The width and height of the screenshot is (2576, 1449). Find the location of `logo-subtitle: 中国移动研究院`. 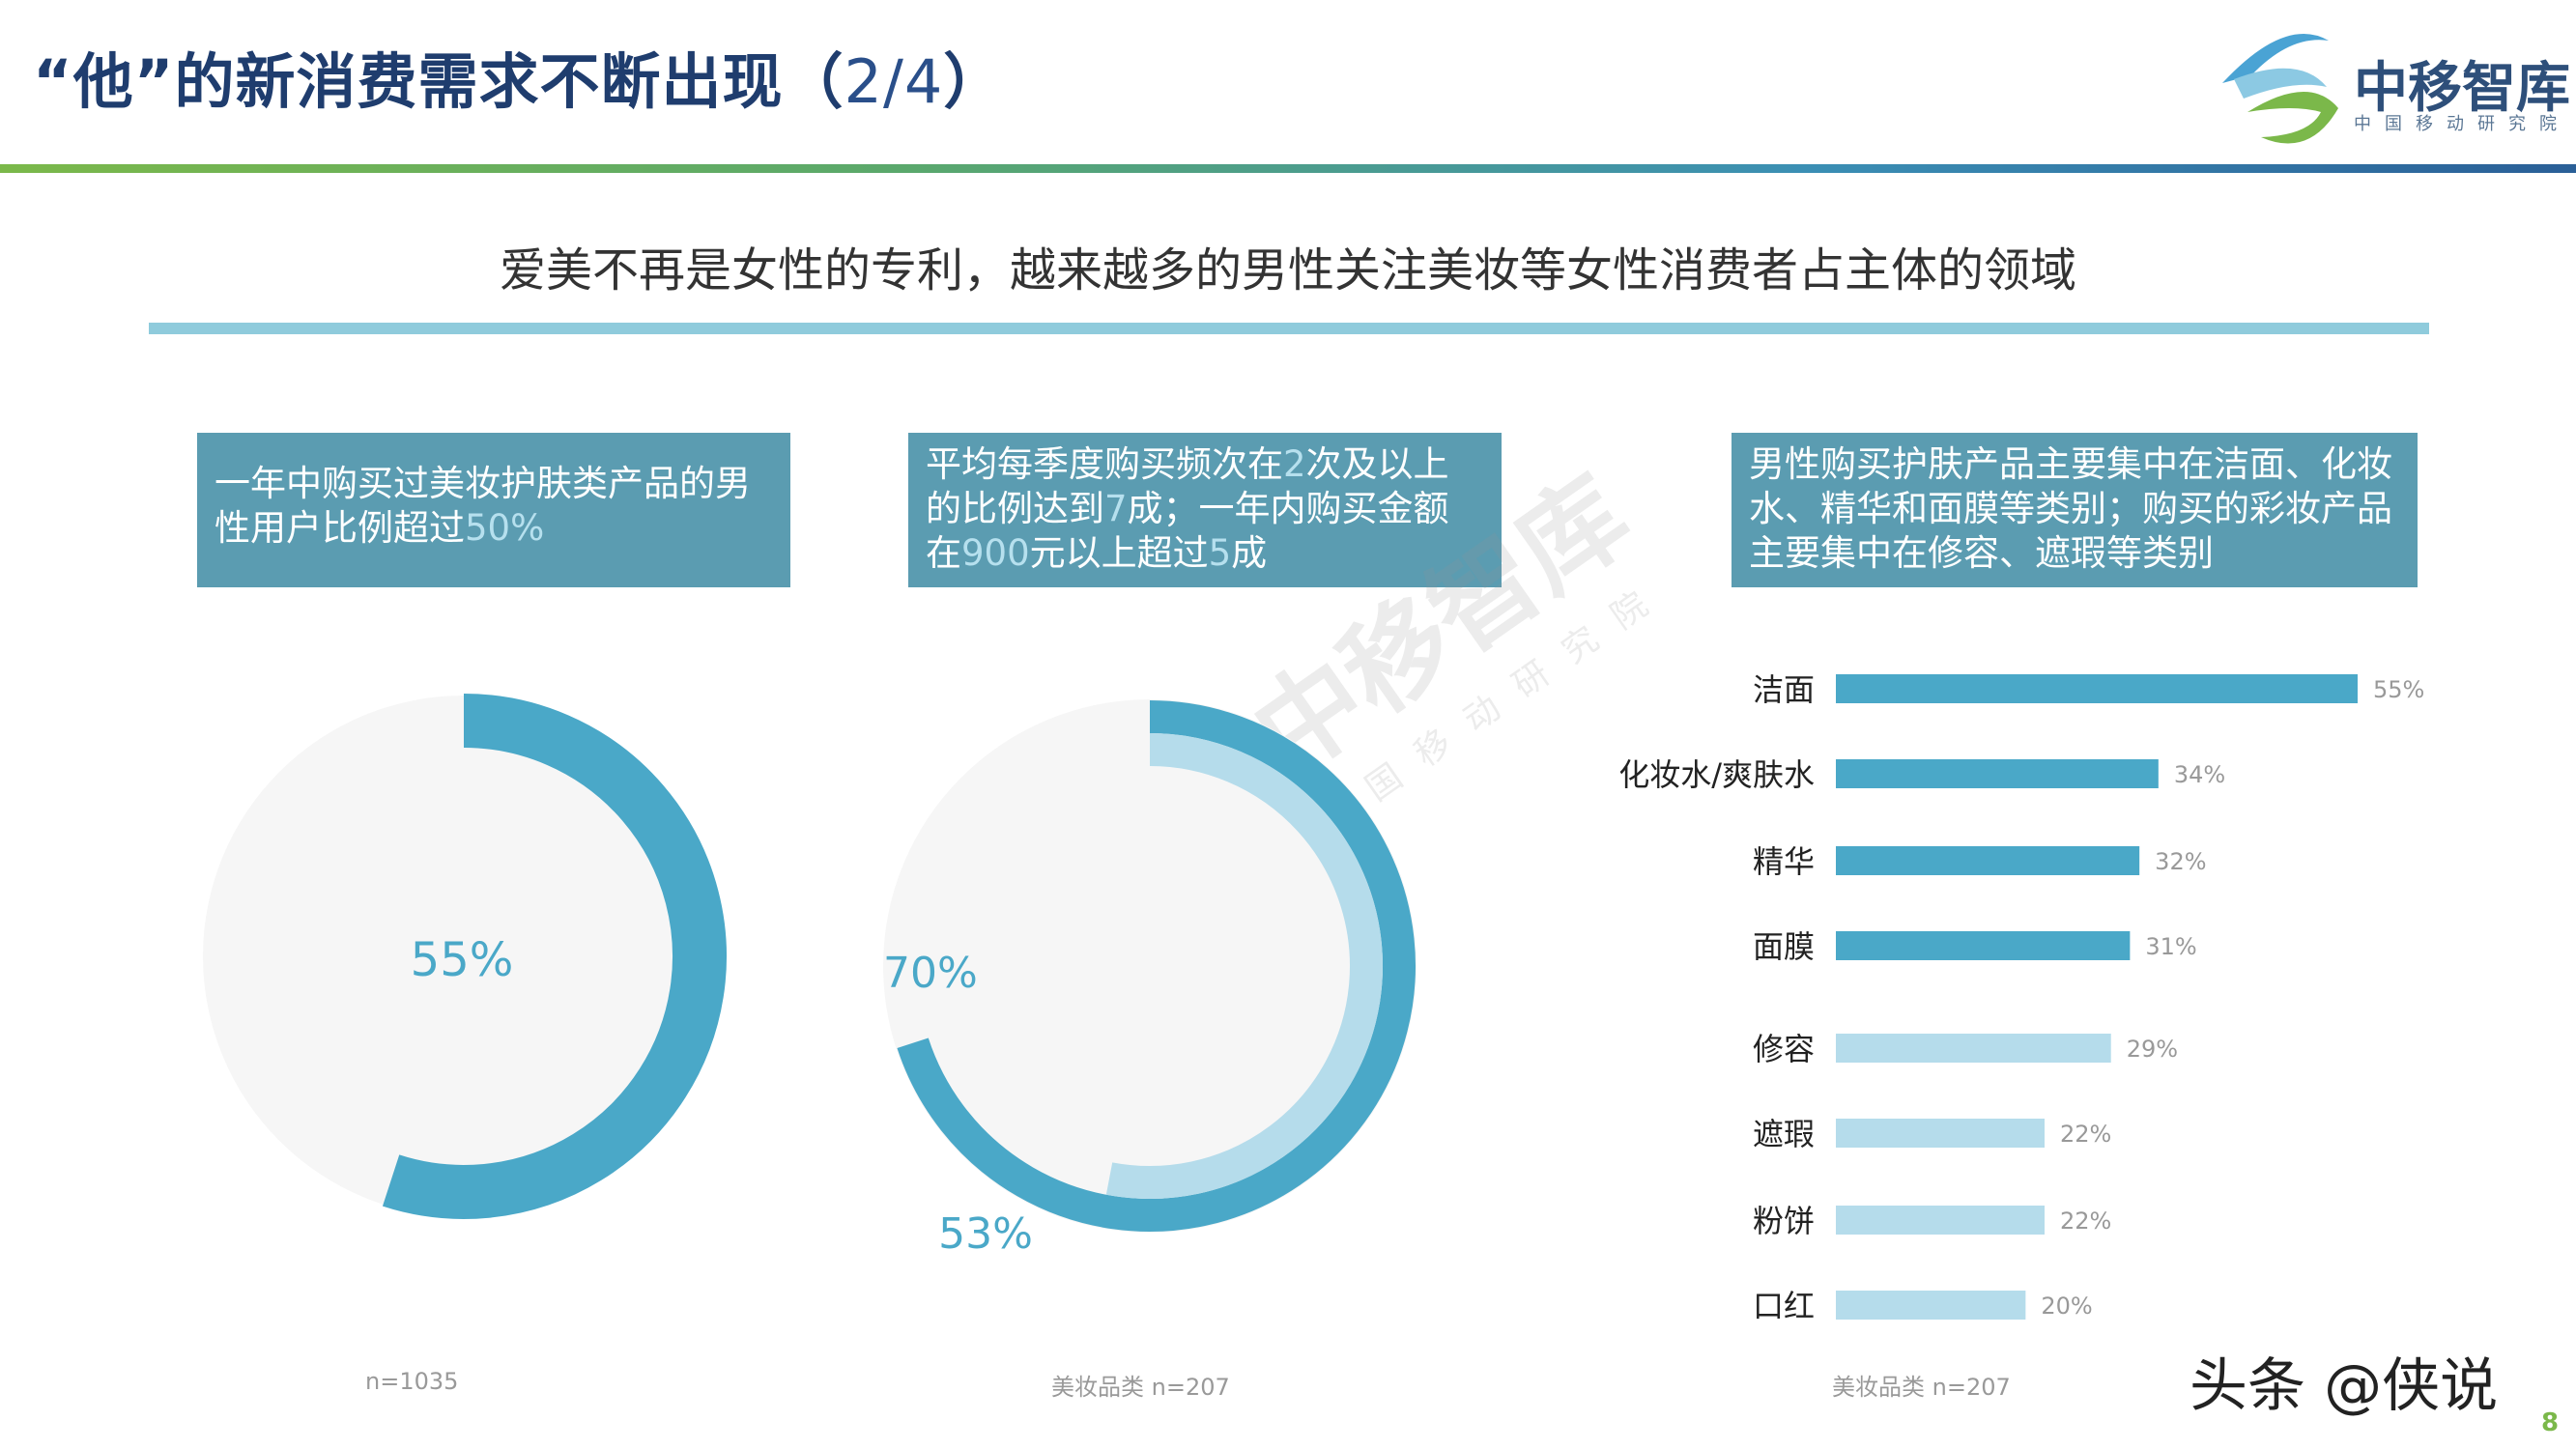

logo-subtitle: 中国移动研究院 is located at coordinates (2462, 124).